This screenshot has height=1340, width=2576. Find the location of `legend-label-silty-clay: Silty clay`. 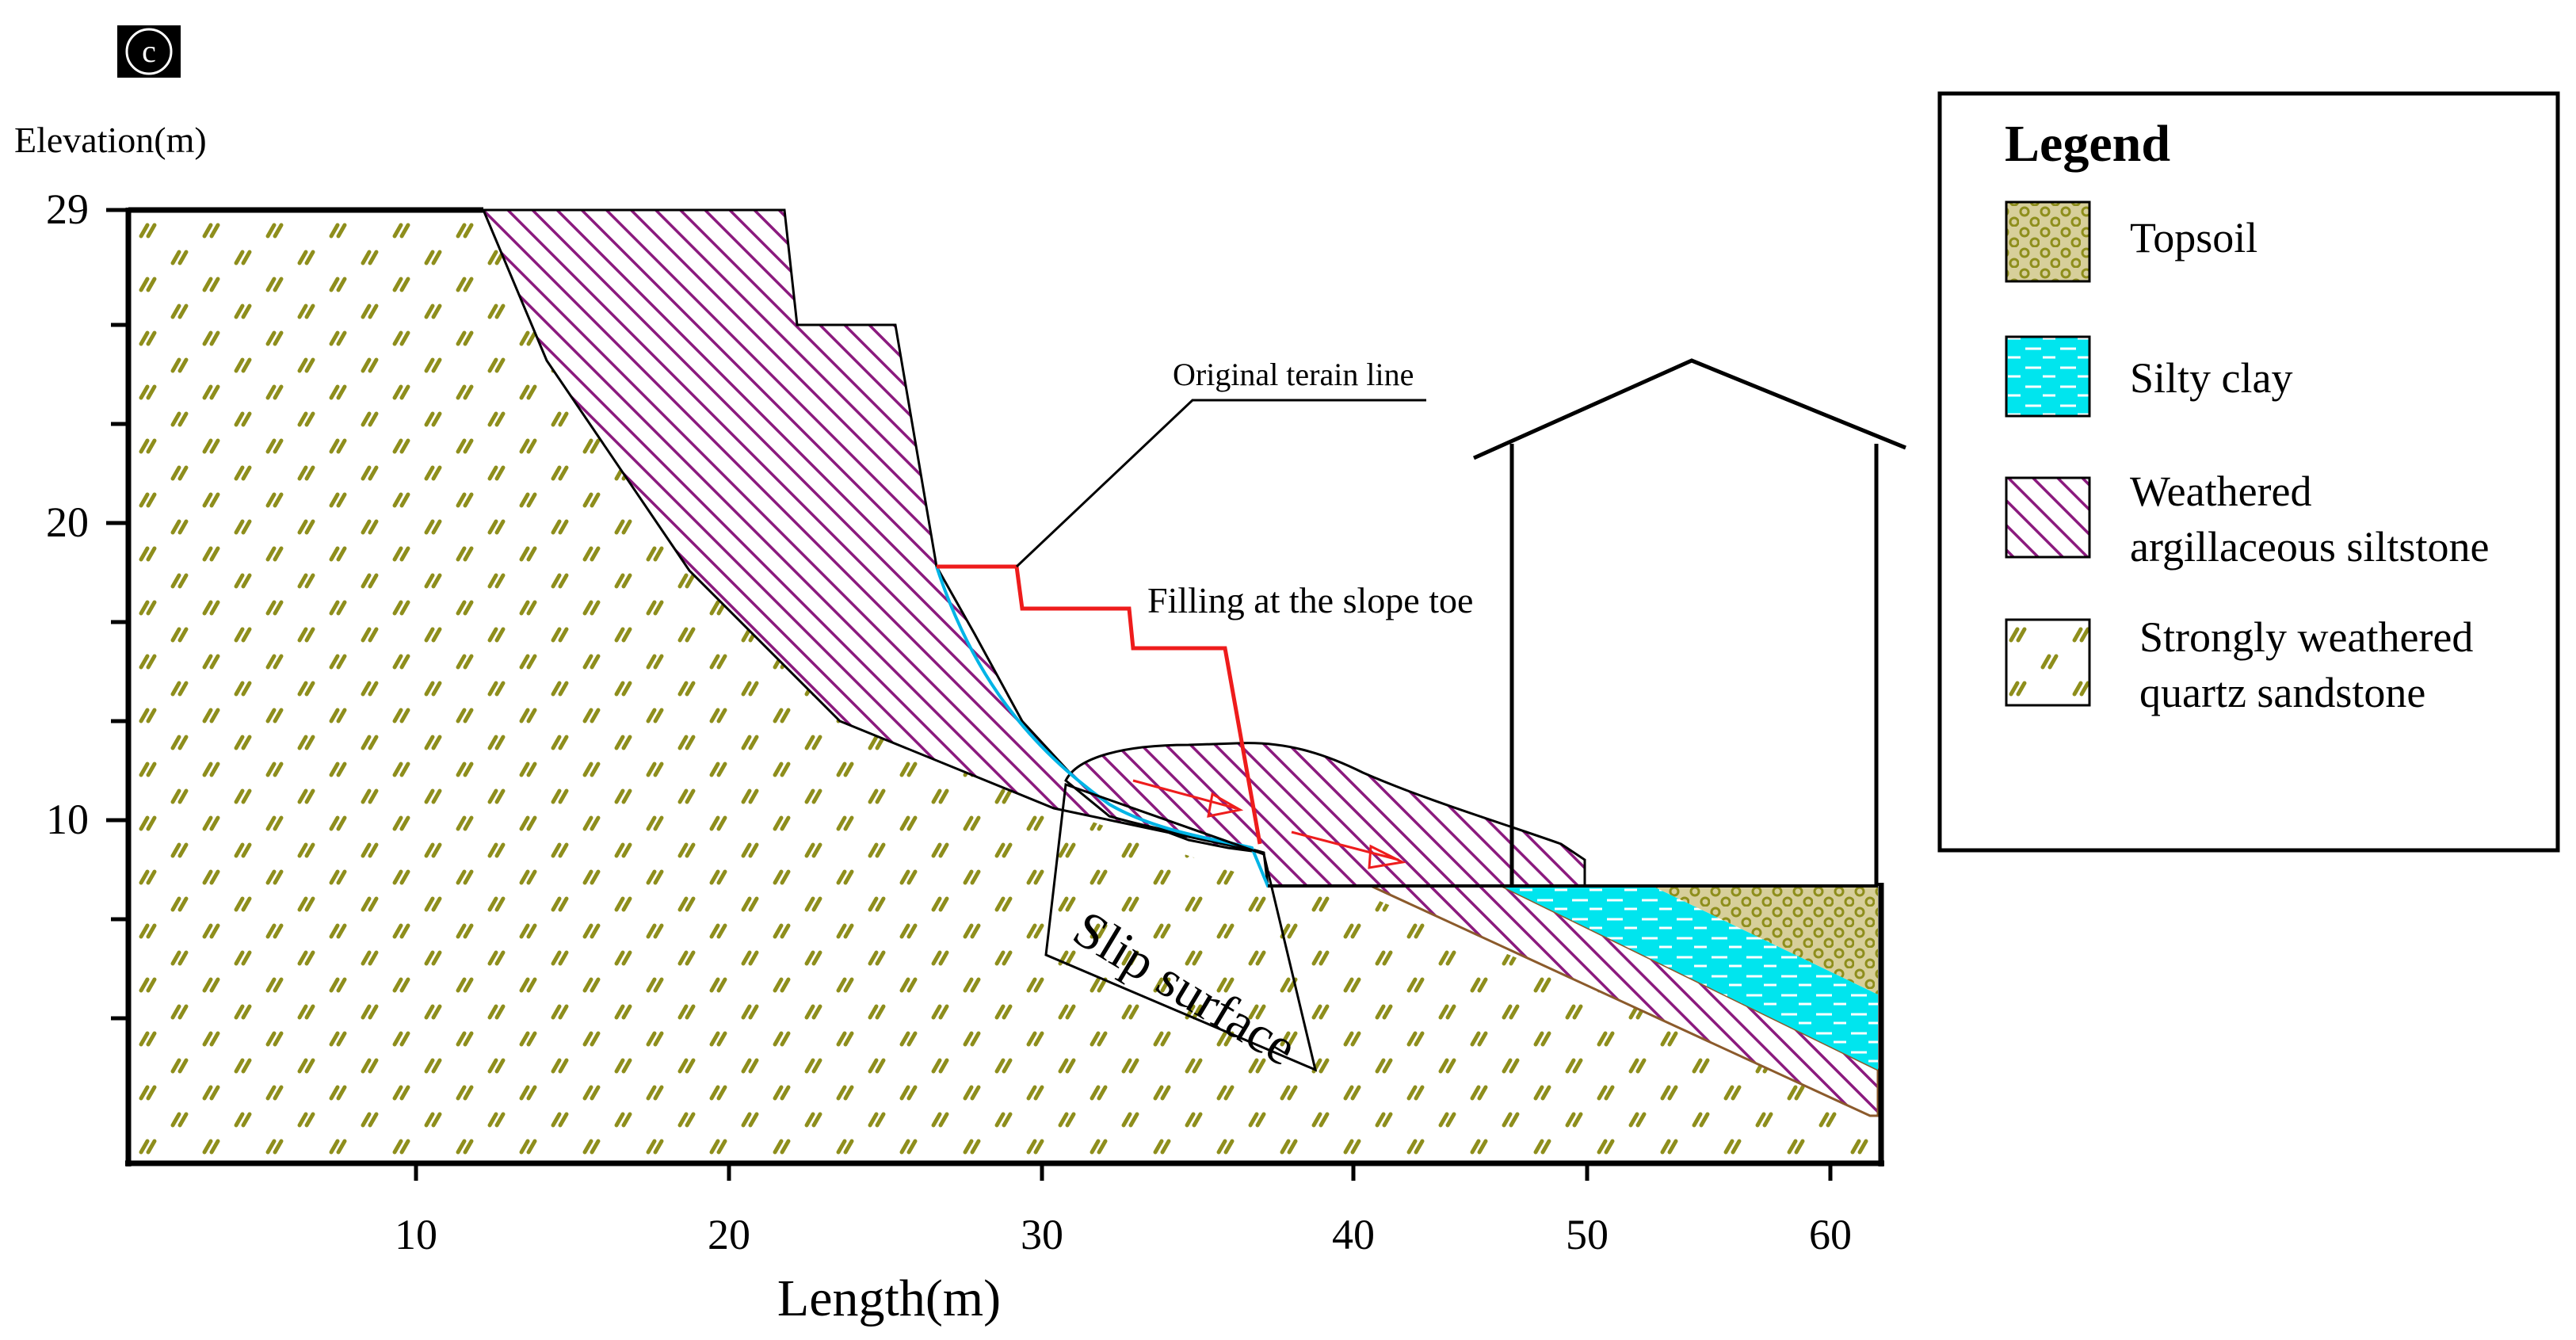

legend-label-silty-clay: Silty clay is located at coordinates (2211, 378).